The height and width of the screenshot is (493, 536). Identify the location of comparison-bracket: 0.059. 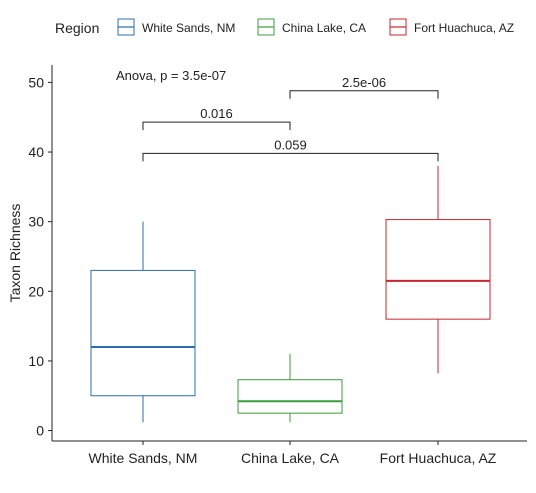
(290, 149).